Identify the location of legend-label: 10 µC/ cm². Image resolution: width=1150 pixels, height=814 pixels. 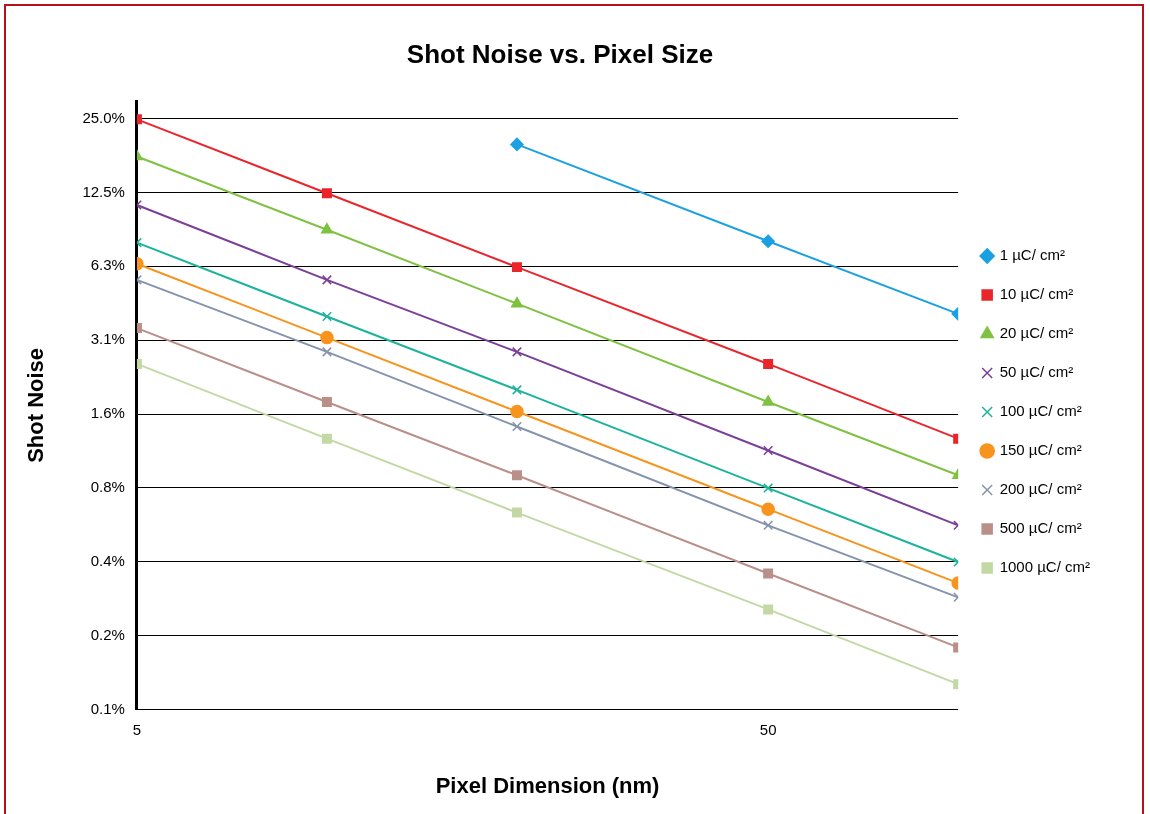
(1036, 294).